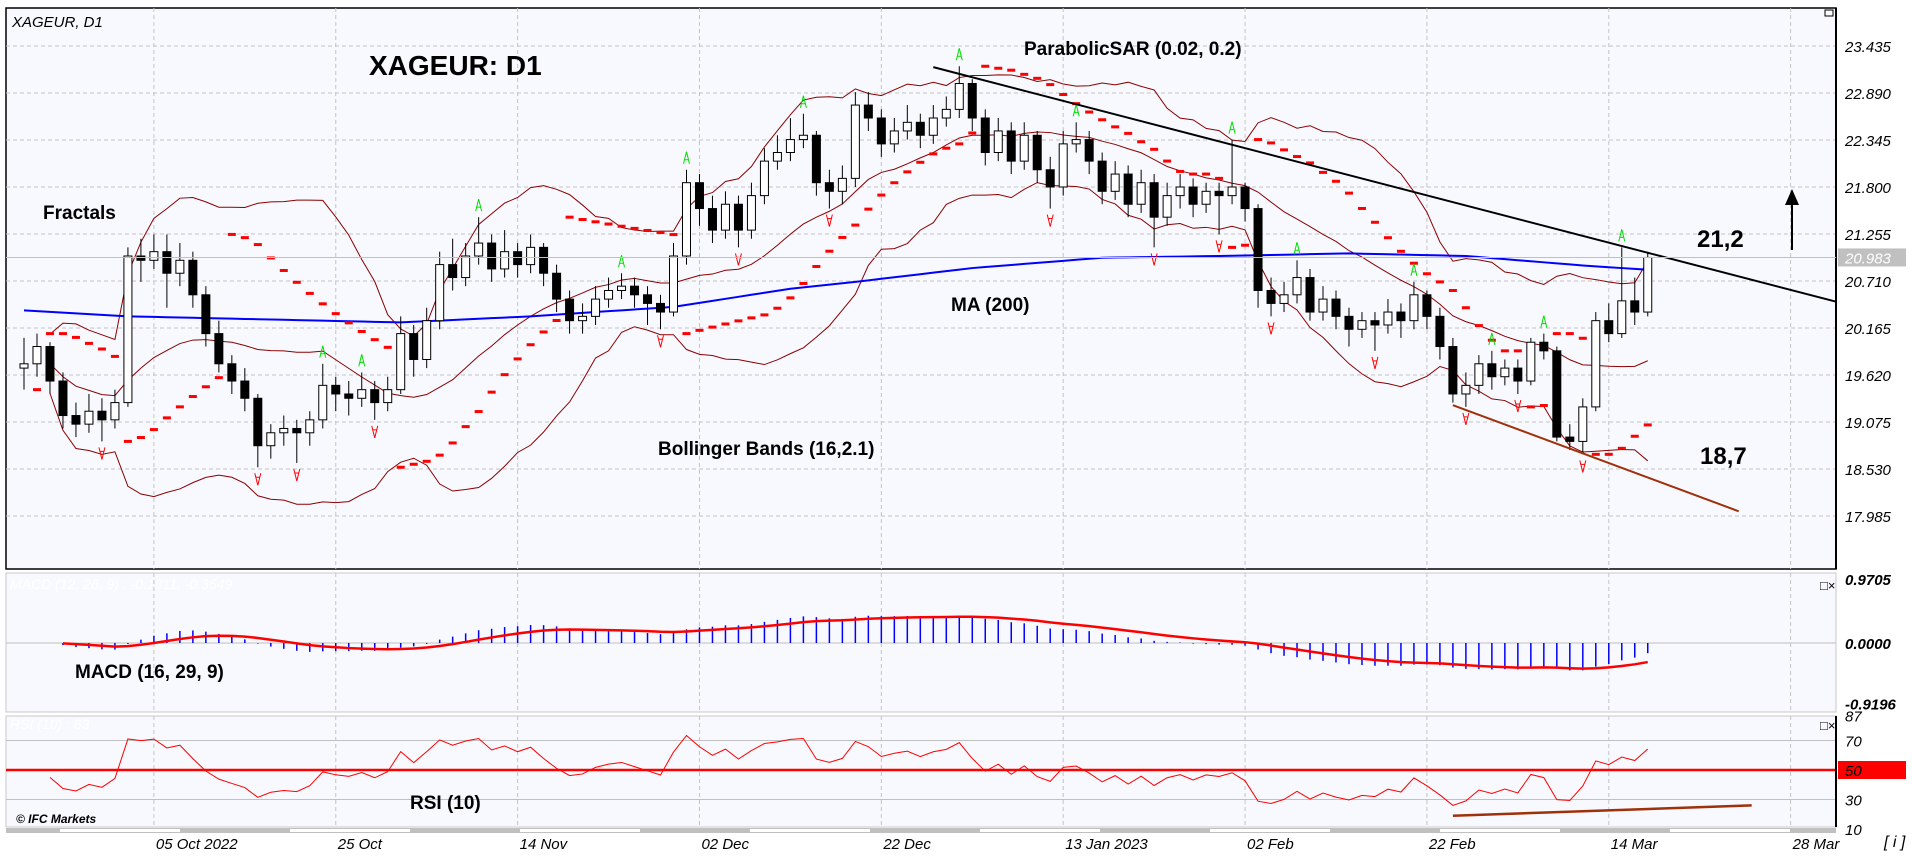 The width and height of the screenshot is (1912, 857). What do you see at coordinates (1829, 13) in the screenshot?
I see `main-maximize-icon` at bounding box center [1829, 13].